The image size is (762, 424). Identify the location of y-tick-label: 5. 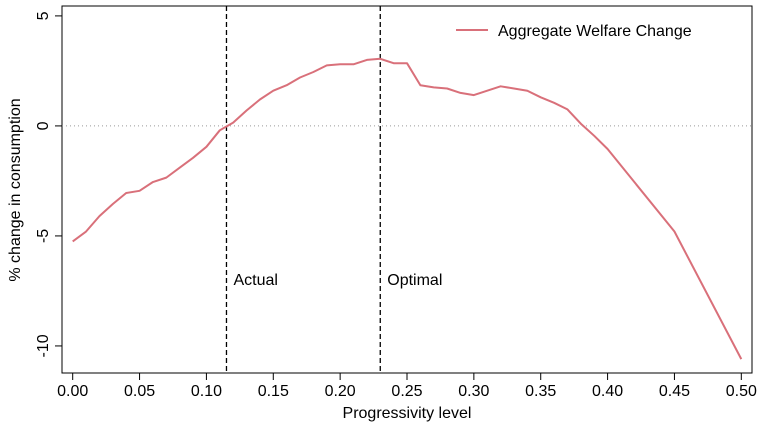
(43, 15).